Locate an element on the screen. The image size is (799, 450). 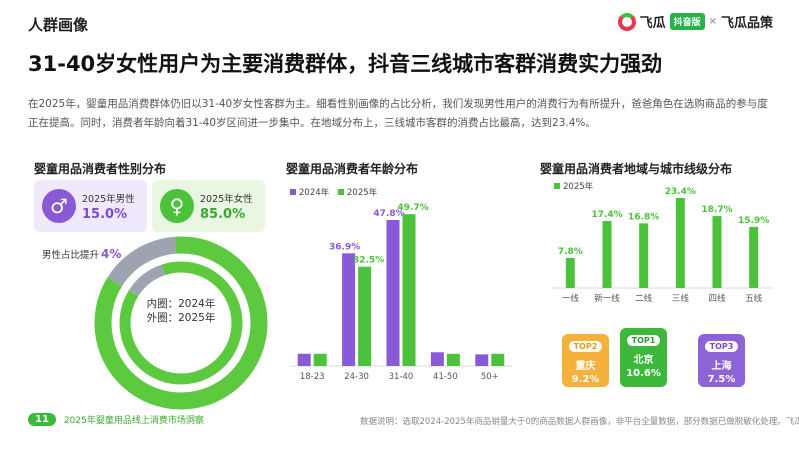
inner-ring-label: 内圈：2024年 is located at coordinates (181, 304).